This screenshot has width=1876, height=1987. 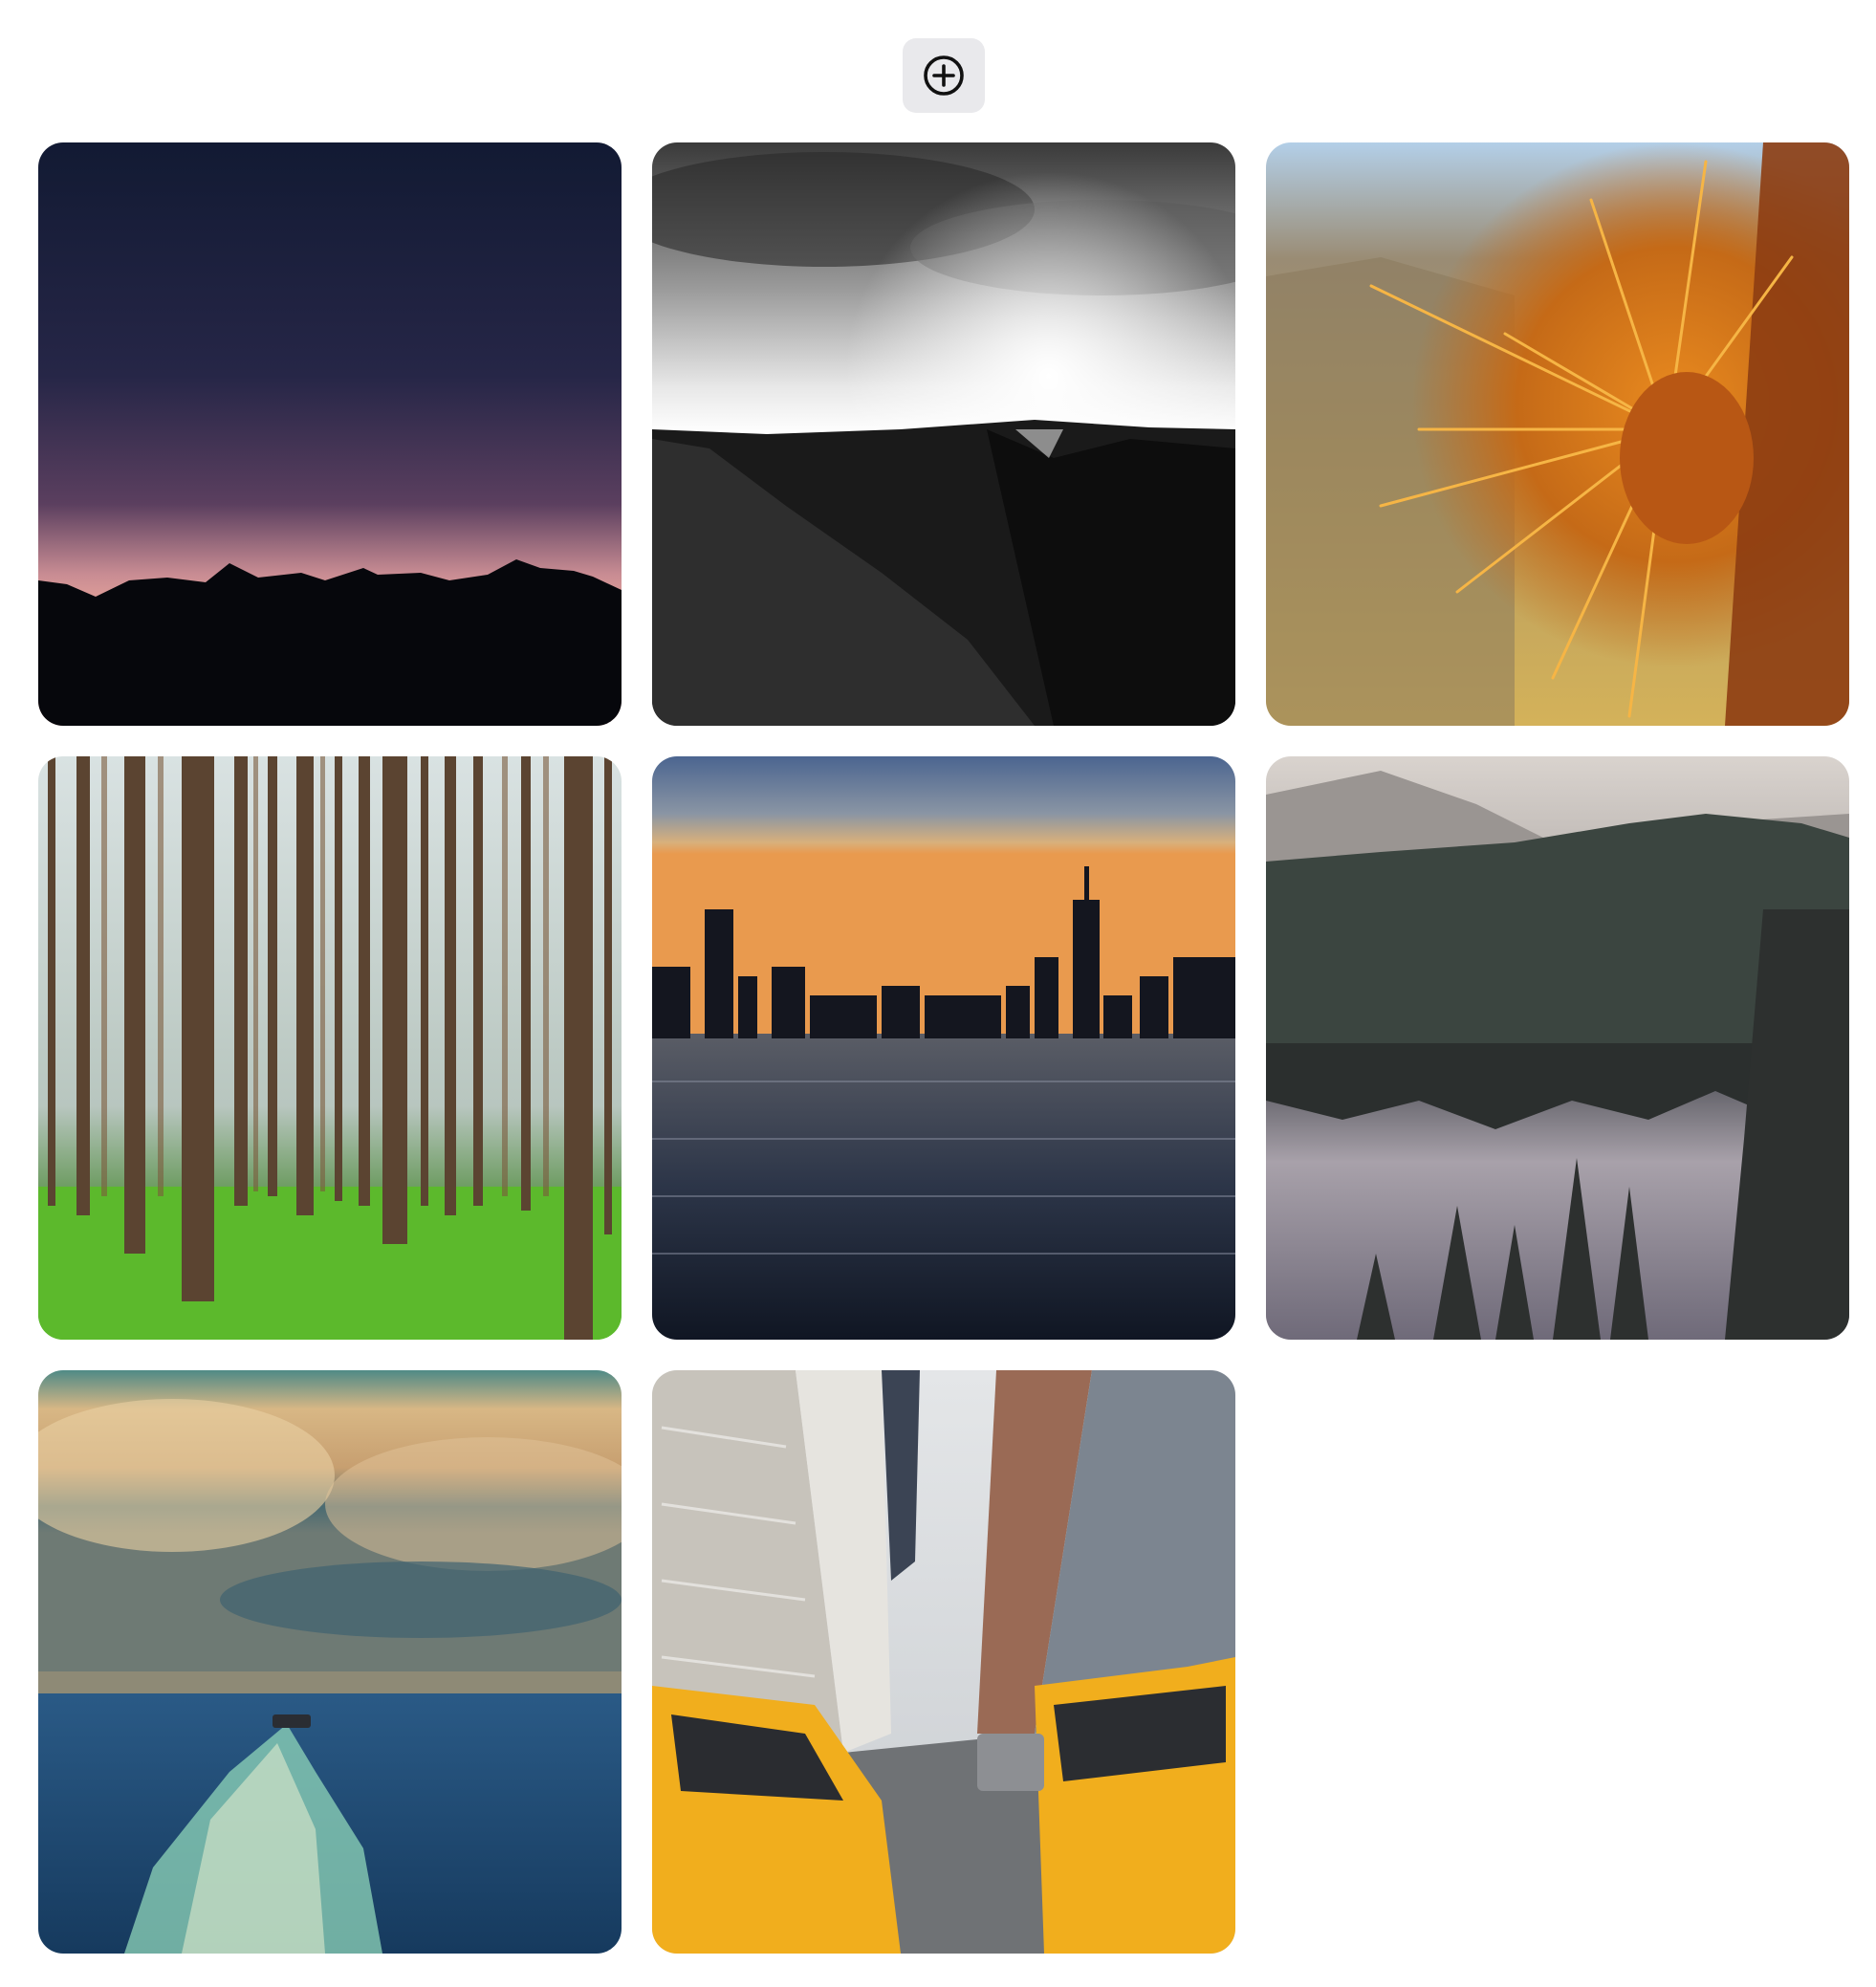 I want to click on toolbar, so click(x=938, y=71).